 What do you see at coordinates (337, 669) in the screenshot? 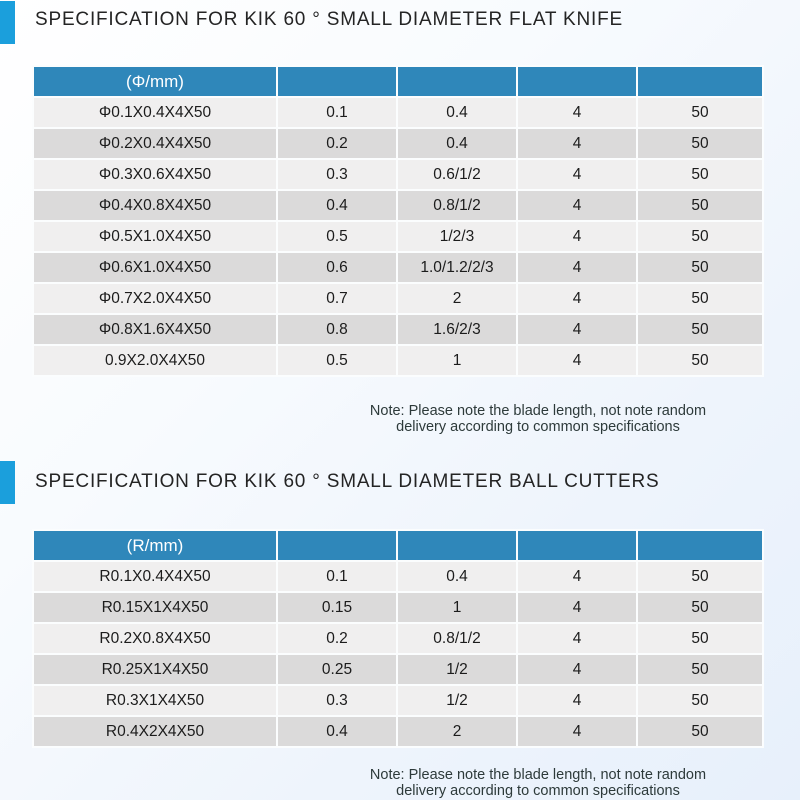
I see `table-cell: 0.25` at bounding box center [337, 669].